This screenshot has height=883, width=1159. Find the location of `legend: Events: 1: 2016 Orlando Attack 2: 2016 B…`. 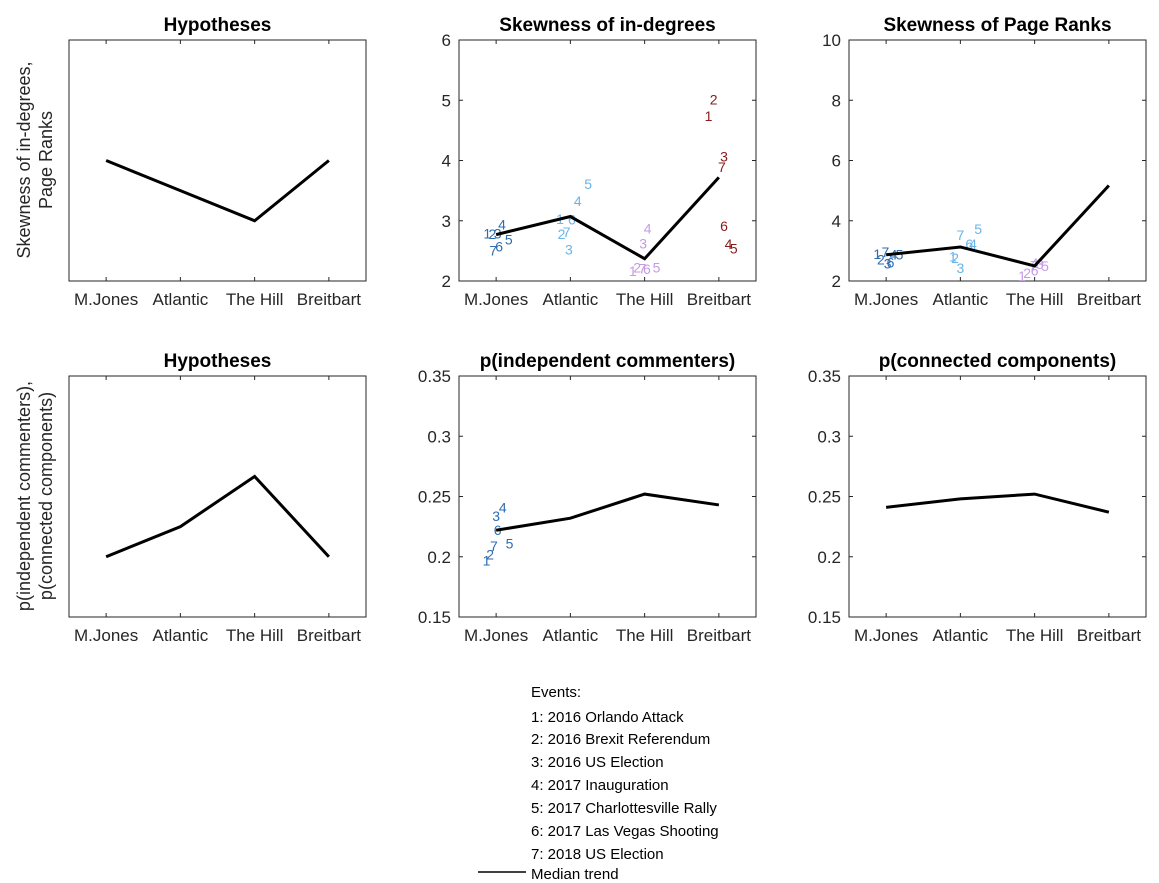

legend: Events: 1: 2016 Orlando Attack 2: 2016 B… is located at coordinates (598, 783).